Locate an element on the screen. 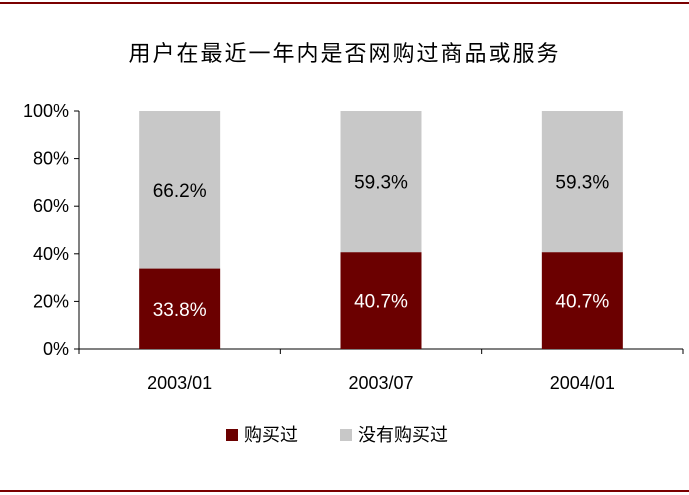 The image size is (689, 495). bottom-frame-line is located at coordinates (344, 491).